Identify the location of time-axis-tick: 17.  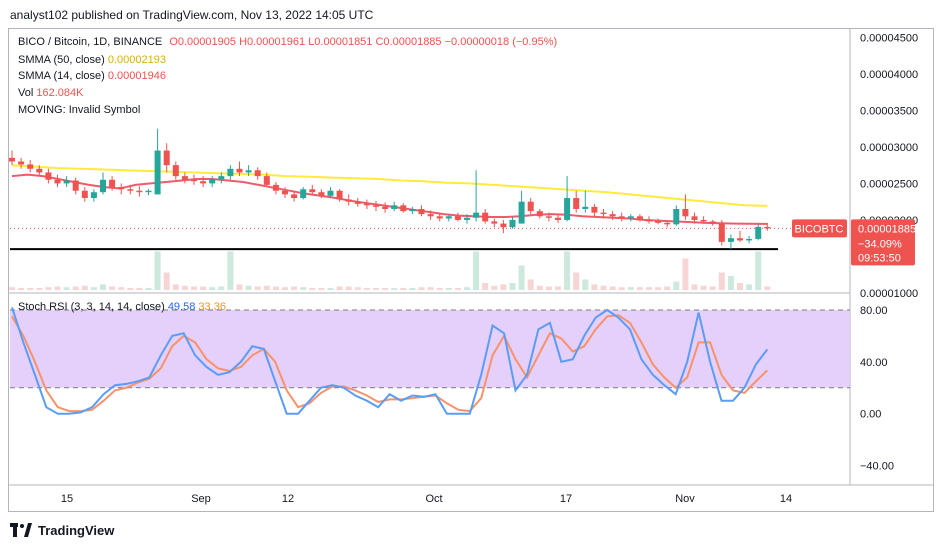
(566, 499).